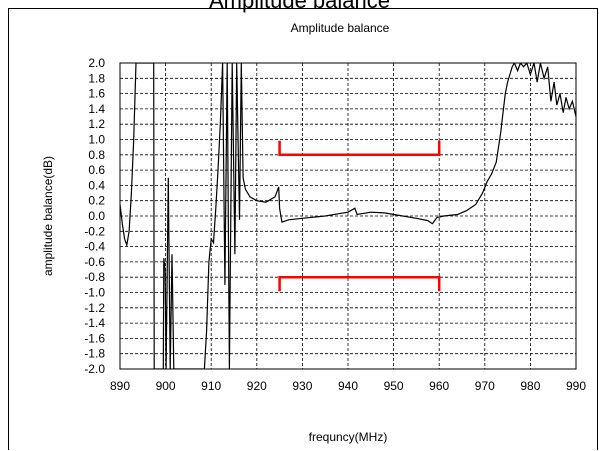 The image size is (599, 451). Describe the element at coordinates (94, 293) in the screenshot. I see `y-tick-label: -1.0` at that location.